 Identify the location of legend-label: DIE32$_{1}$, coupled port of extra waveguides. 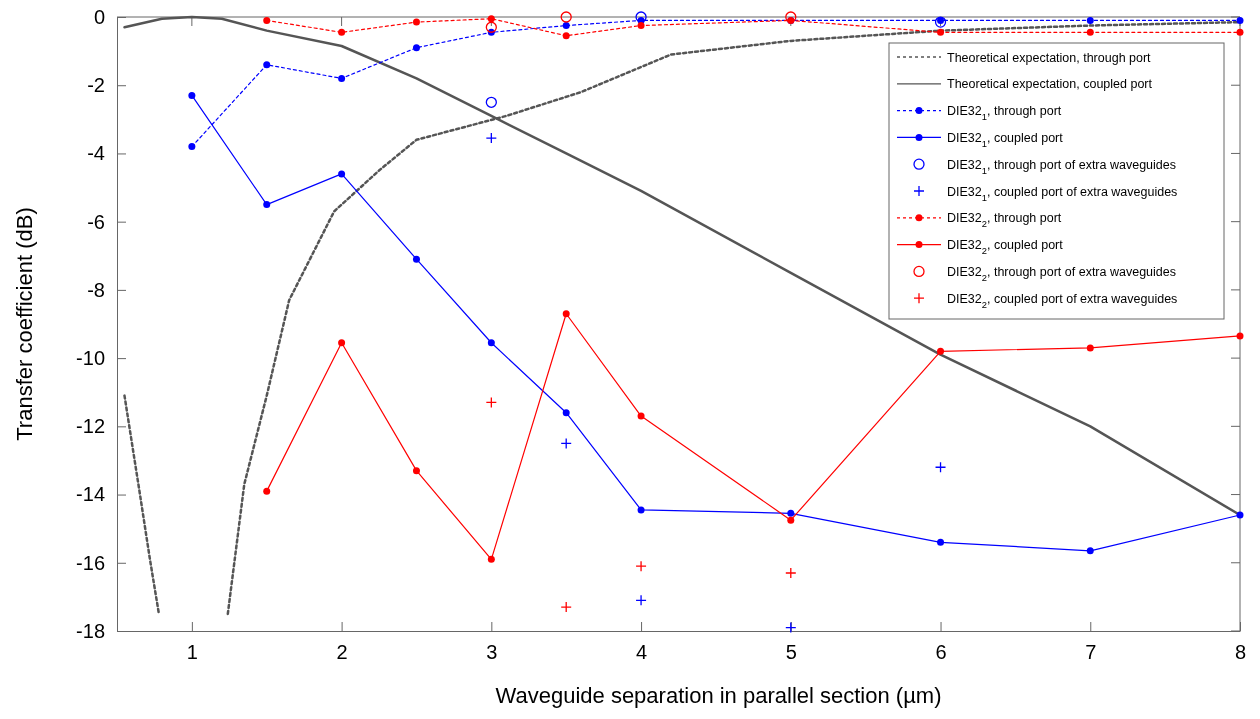
(1062, 193).